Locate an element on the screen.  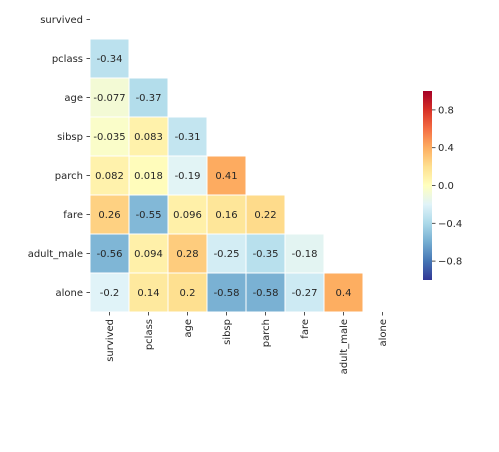
cell-value-label: -0.2 is located at coordinates (110, 293).